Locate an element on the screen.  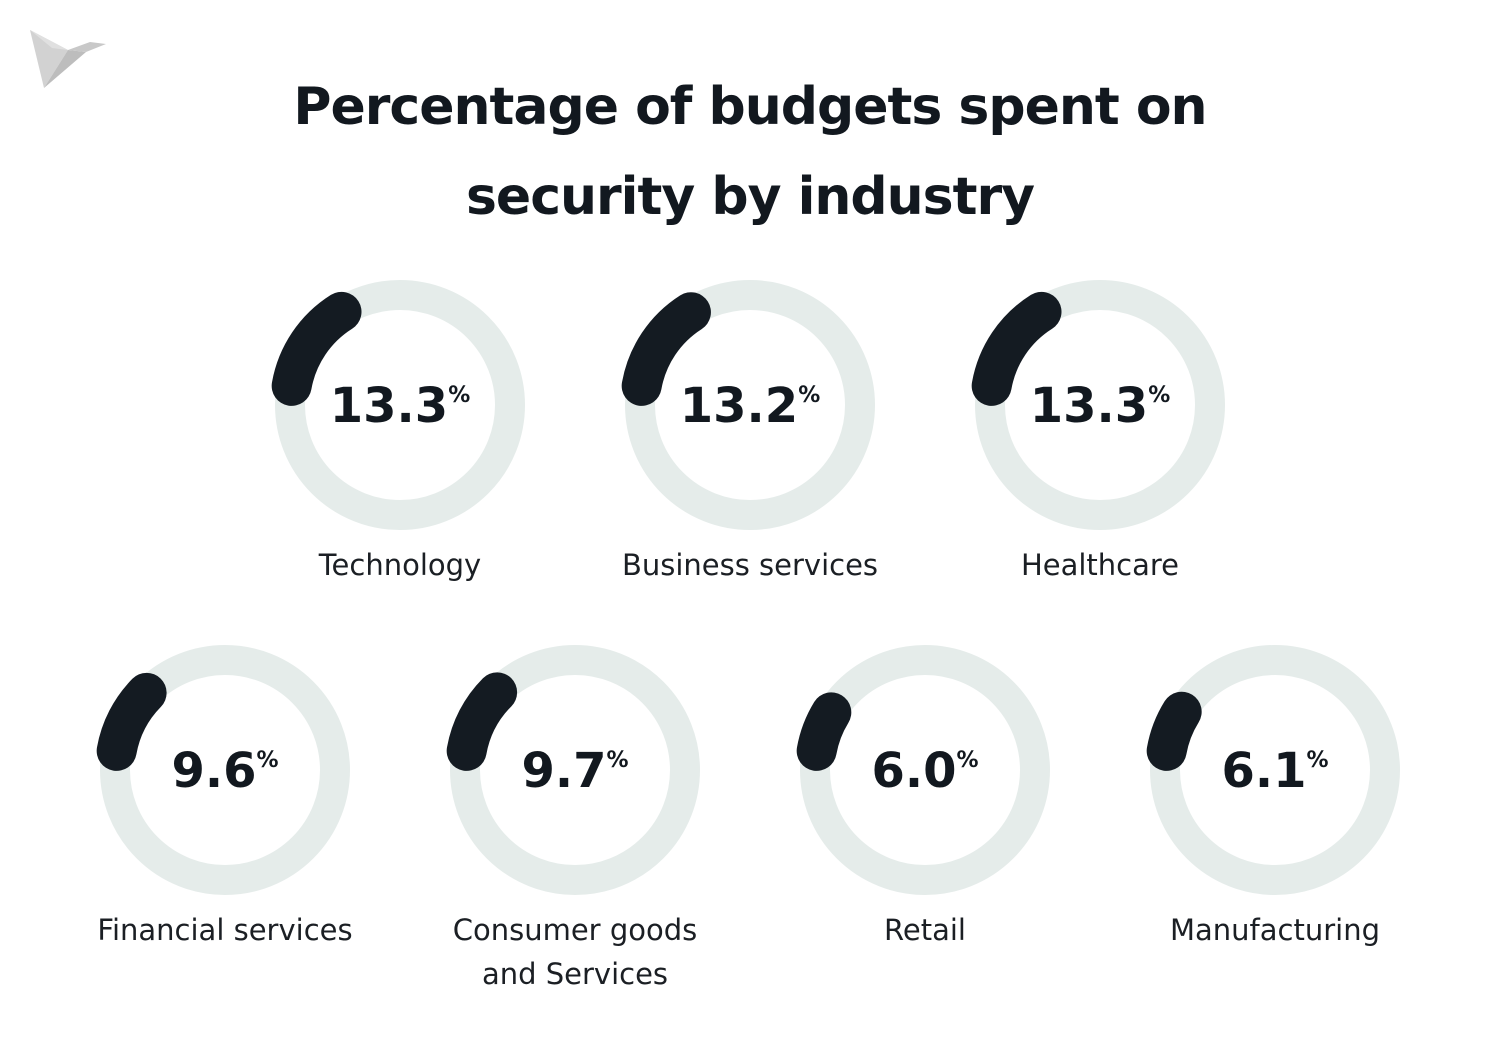
donut-value-label: 9.7% is located at coordinates (574, 771).